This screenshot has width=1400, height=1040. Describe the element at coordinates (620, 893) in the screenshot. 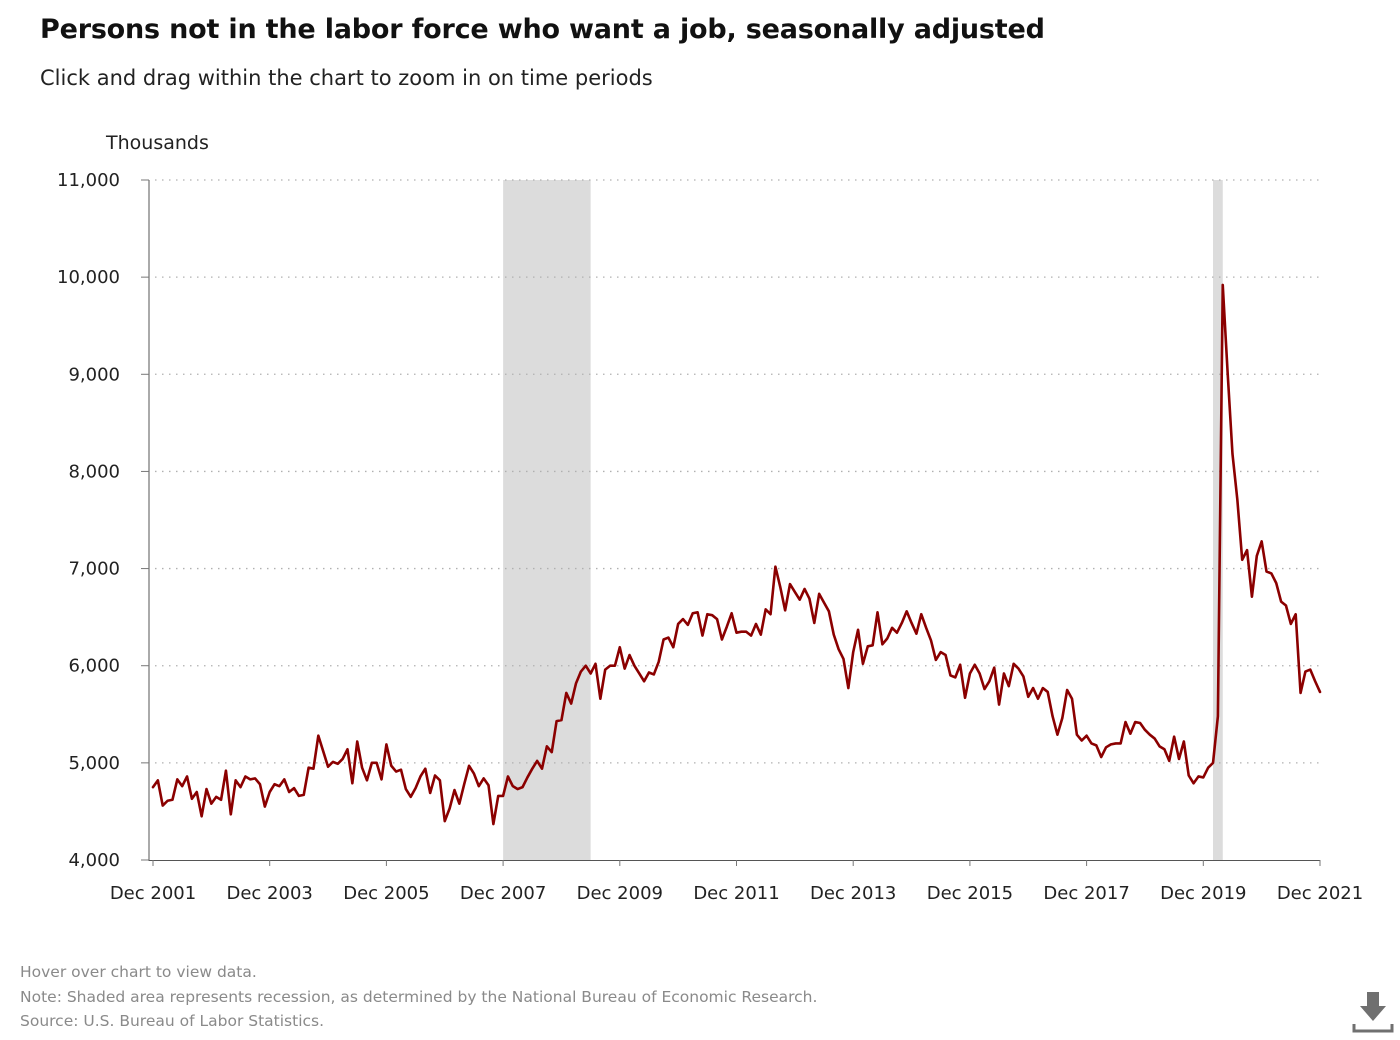

I see `x-tick-label: Dec 2009` at that location.